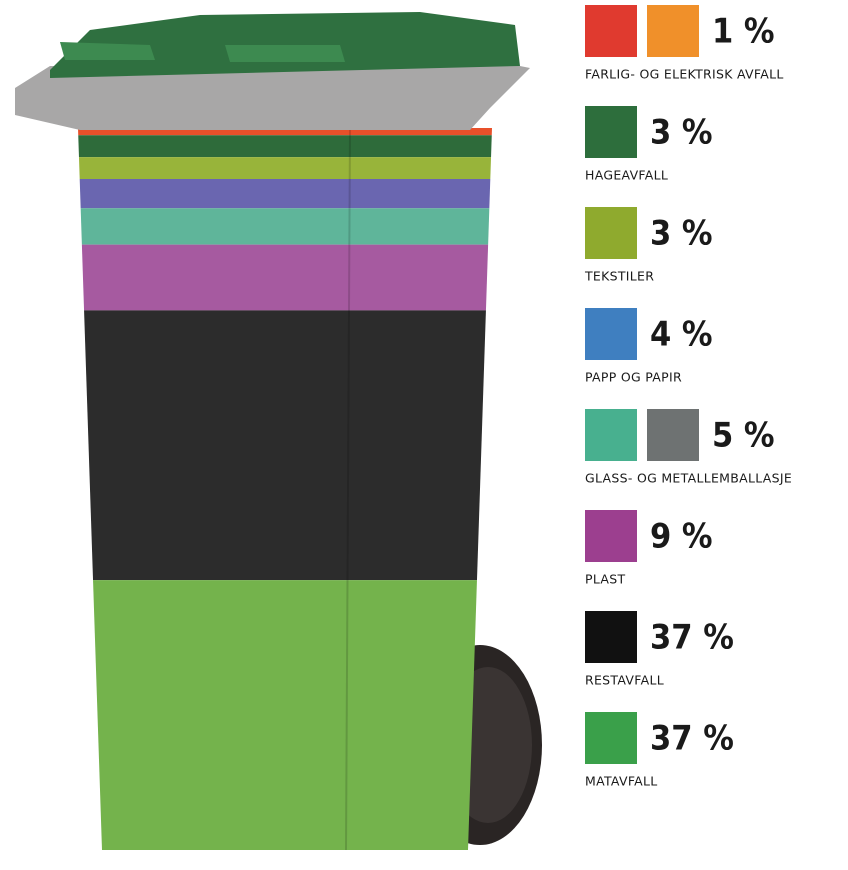 The width and height of the screenshot is (848, 870). What do you see at coordinates (684, 74) in the screenshot?
I see `category-label: FARLIG- OG ELEKTRISK AVFALL` at bounding box center [684, 74].